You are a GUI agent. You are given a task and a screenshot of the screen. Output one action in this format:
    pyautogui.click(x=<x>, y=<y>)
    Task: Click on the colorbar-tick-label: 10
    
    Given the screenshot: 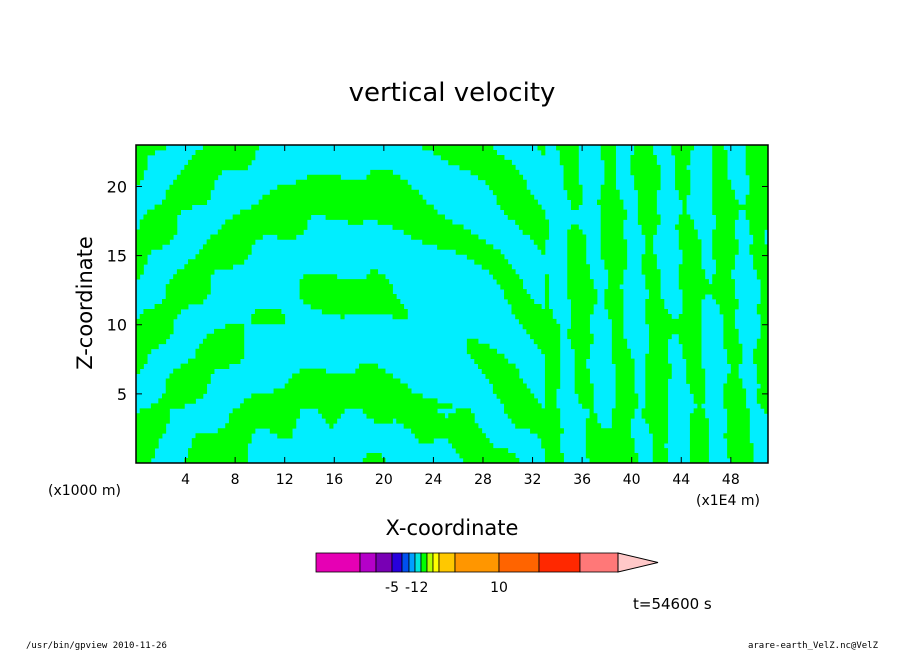 What is the action you would take?
    pyautogui.click(x=499, y=588)
    